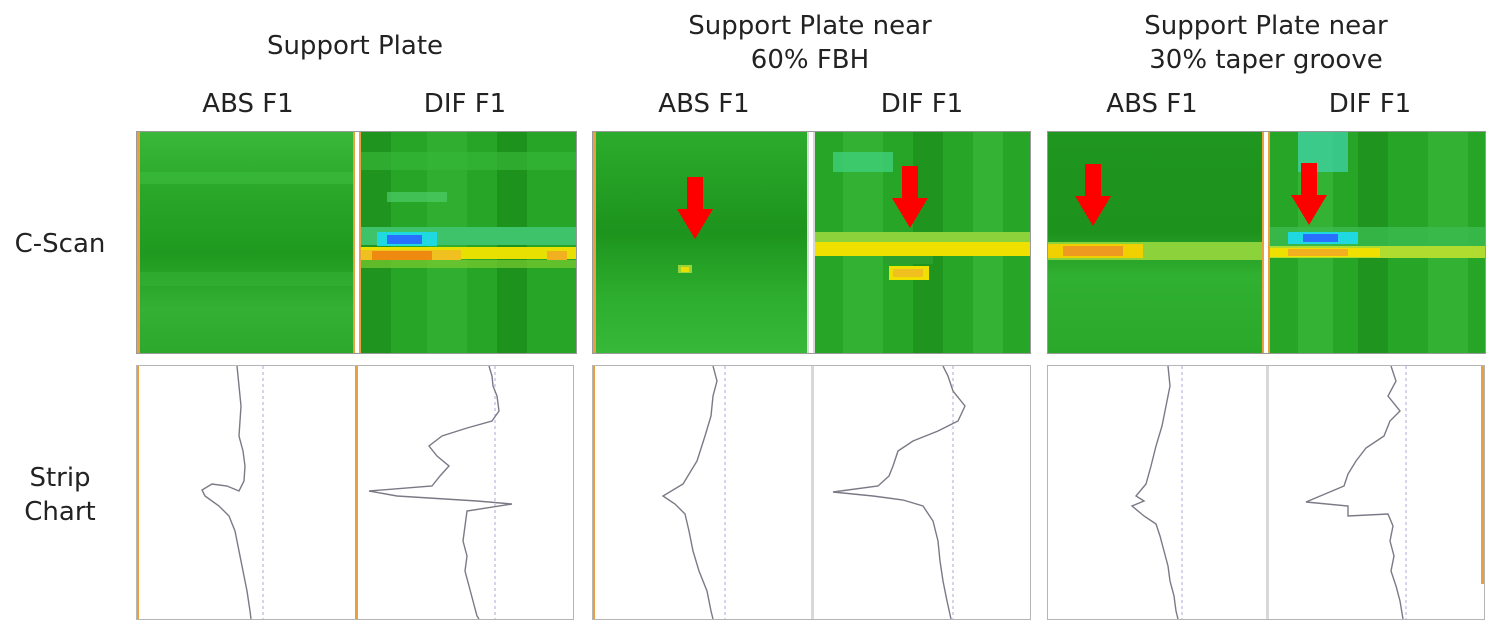 This screenshot has width=1486, height=633. Describe the element at coordinates (810, 26) in the screenshot. I see `panel-2-title-line1: Support Plate near` at that location.